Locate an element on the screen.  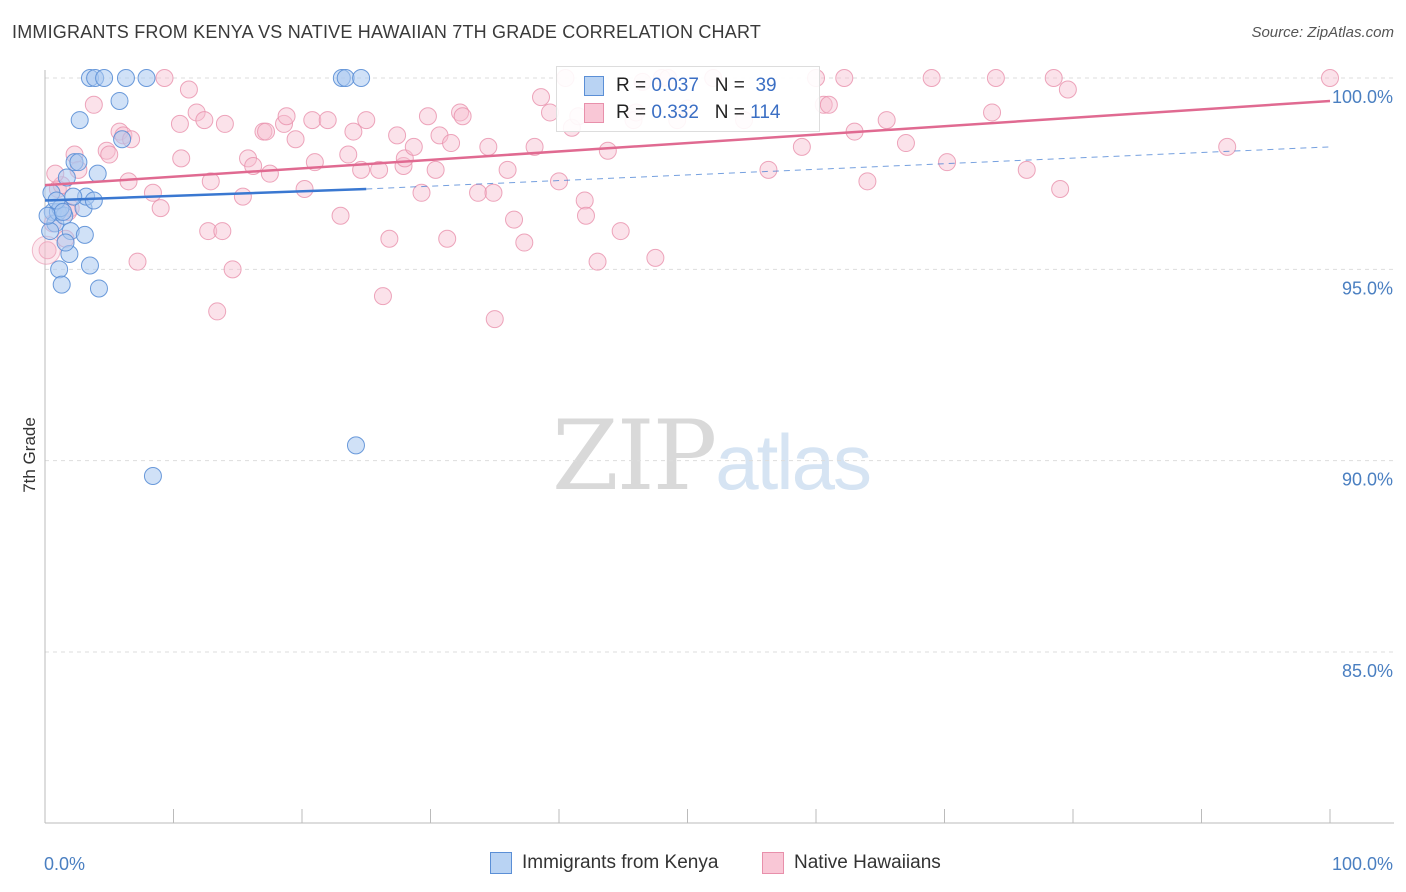
legend-kenya-r-value: 0.037 is located at coordinates (675, 85).